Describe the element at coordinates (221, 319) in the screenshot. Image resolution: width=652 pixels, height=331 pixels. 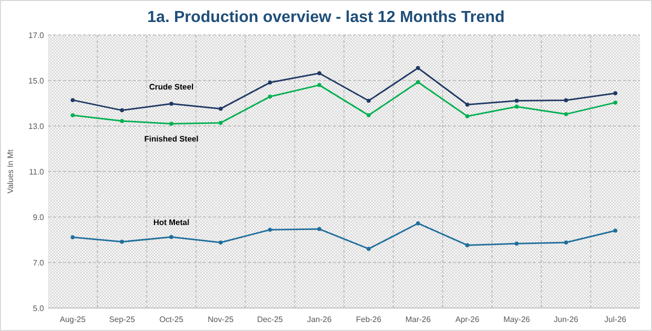
I see `x-tick-label: Nov-25` at that location.